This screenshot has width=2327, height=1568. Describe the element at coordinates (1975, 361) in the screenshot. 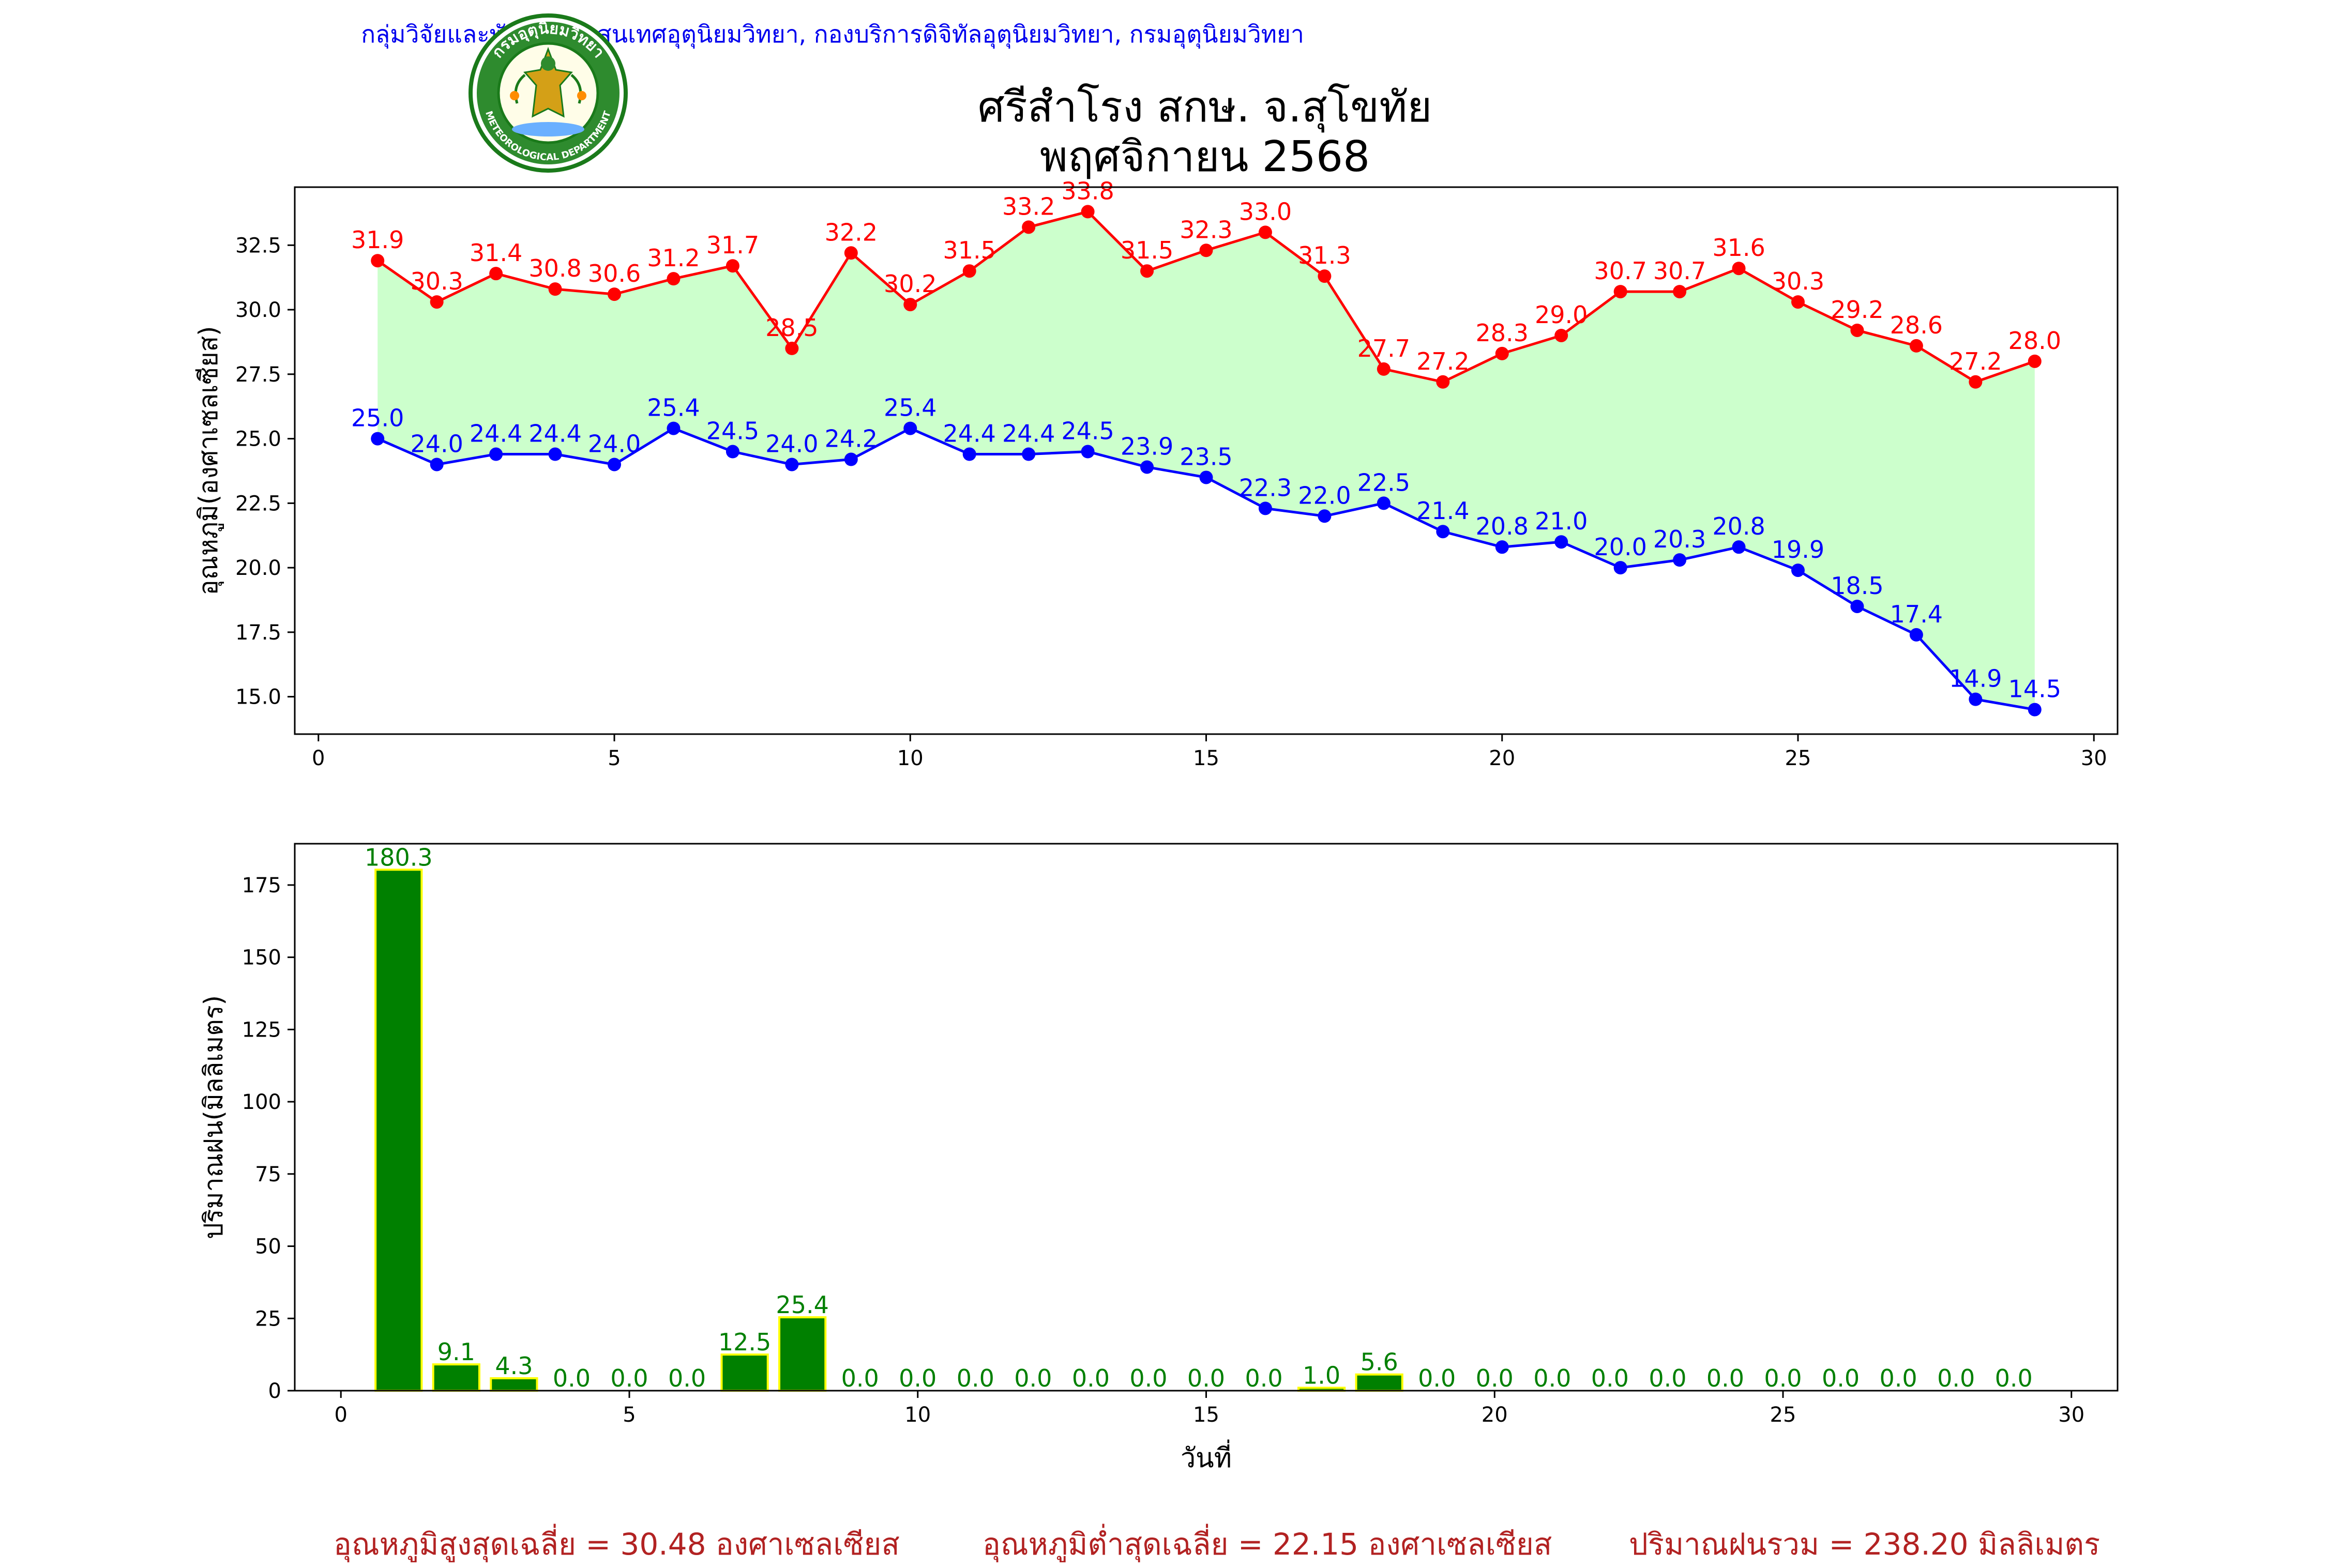

I see `max-temperature-label: 27.2` at that location.